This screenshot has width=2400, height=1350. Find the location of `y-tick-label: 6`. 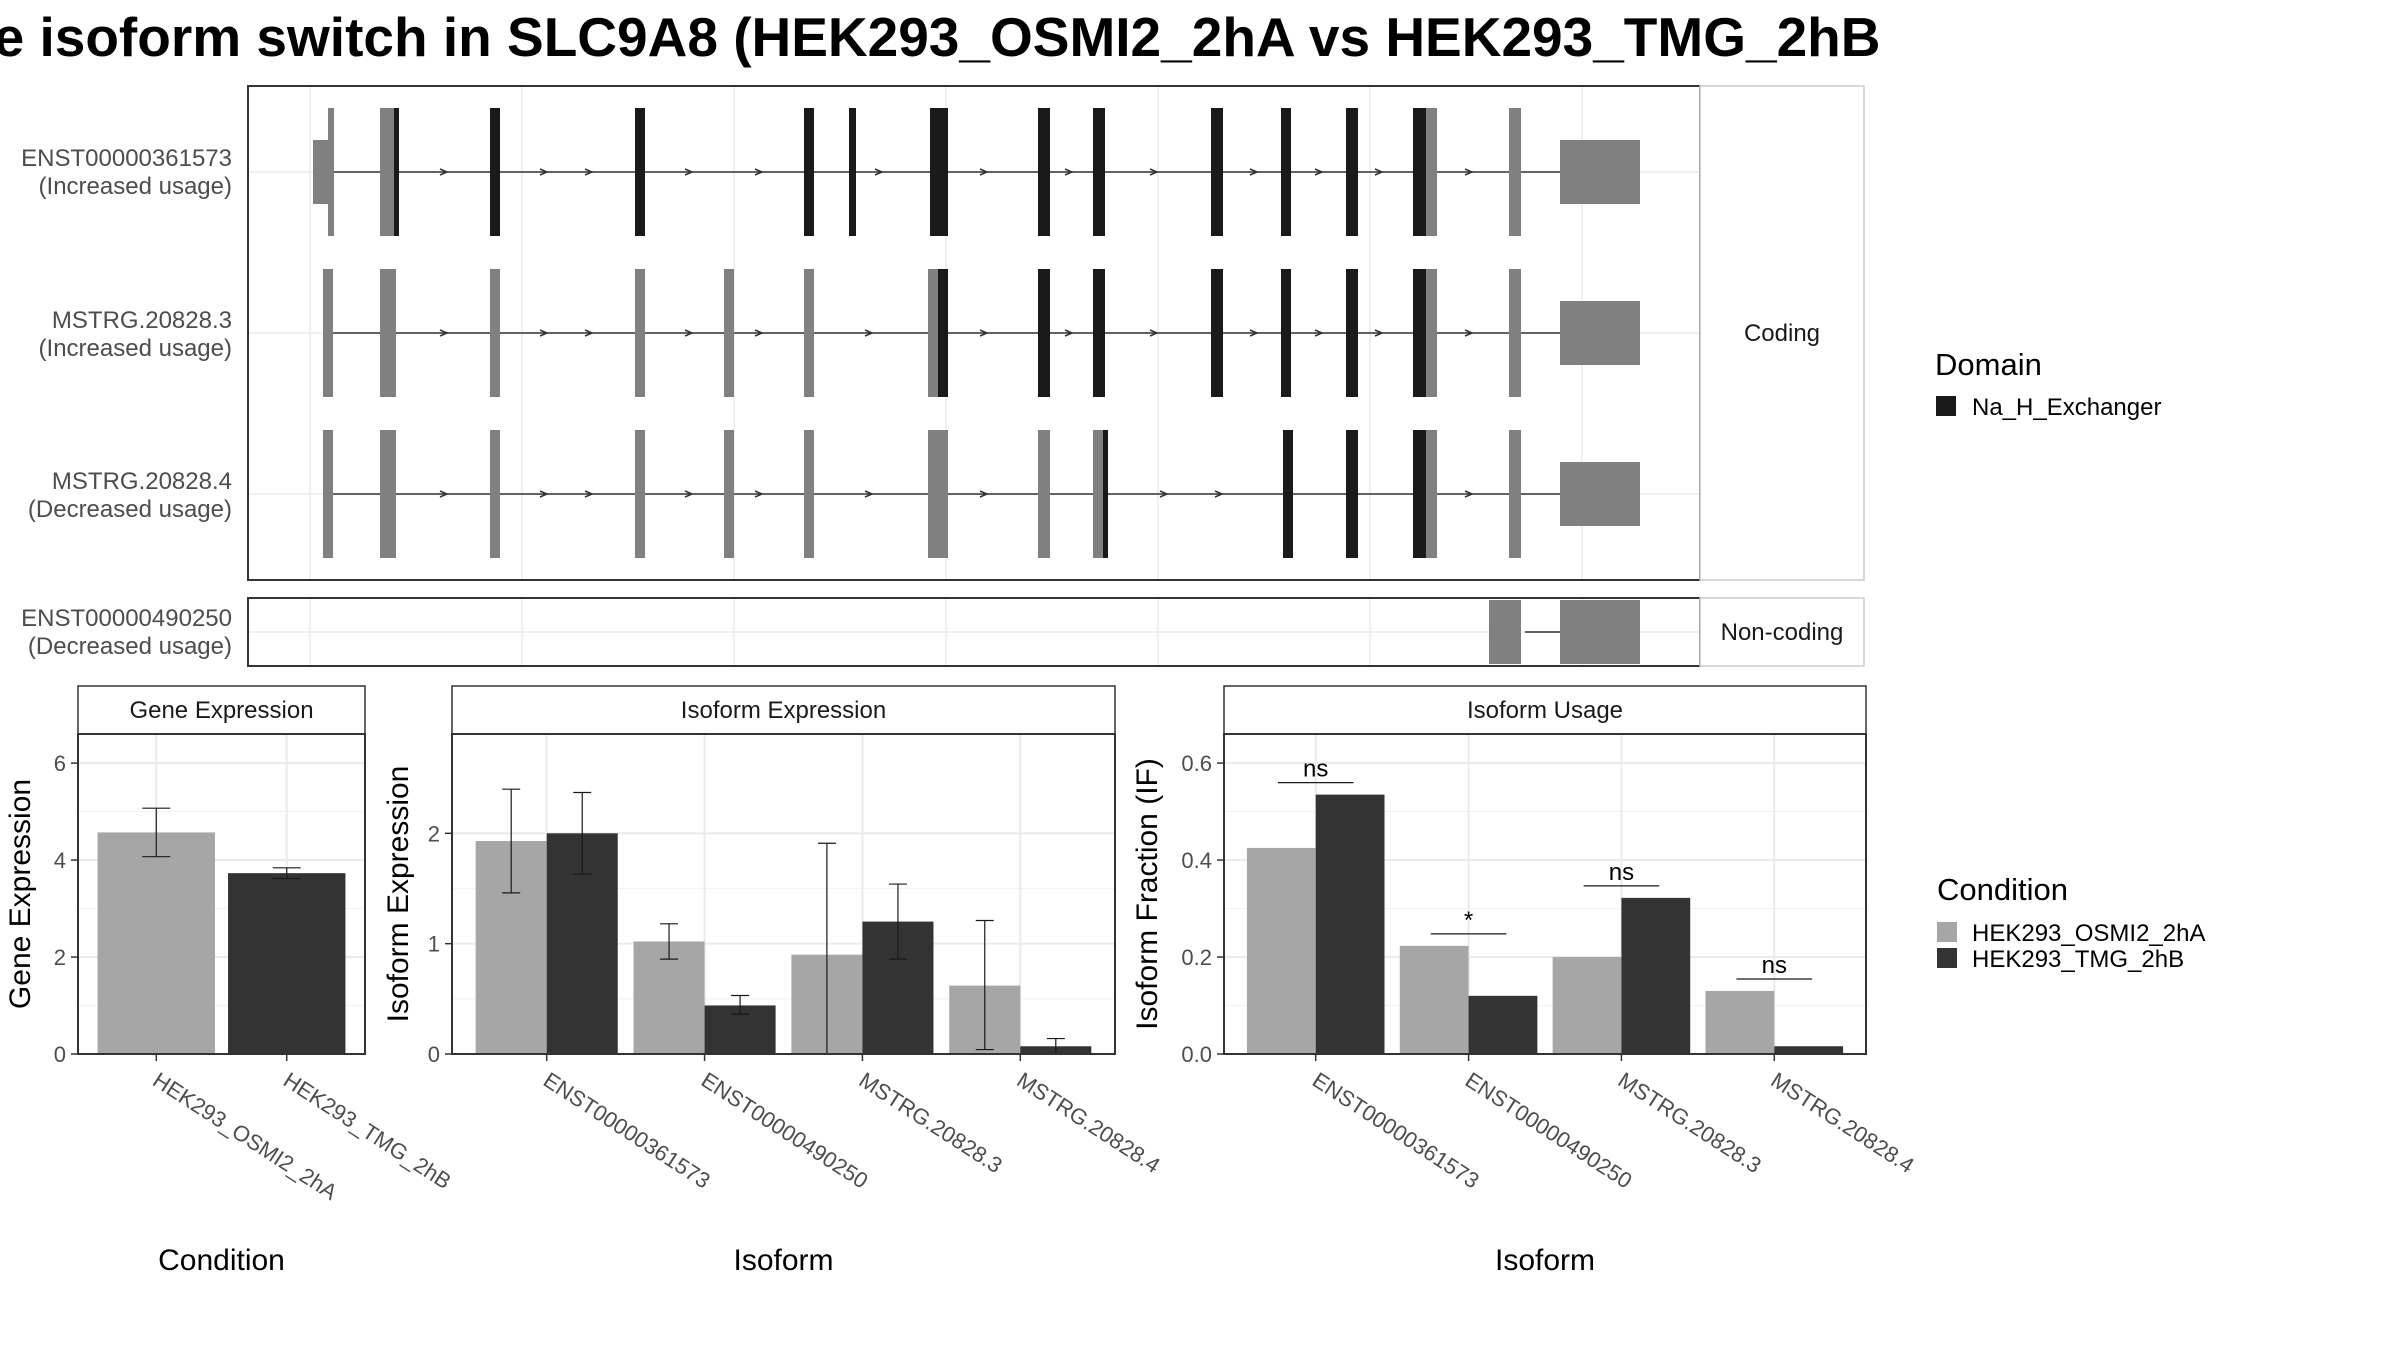

y-tick-label: 6 is located at coordinates (60, 763).